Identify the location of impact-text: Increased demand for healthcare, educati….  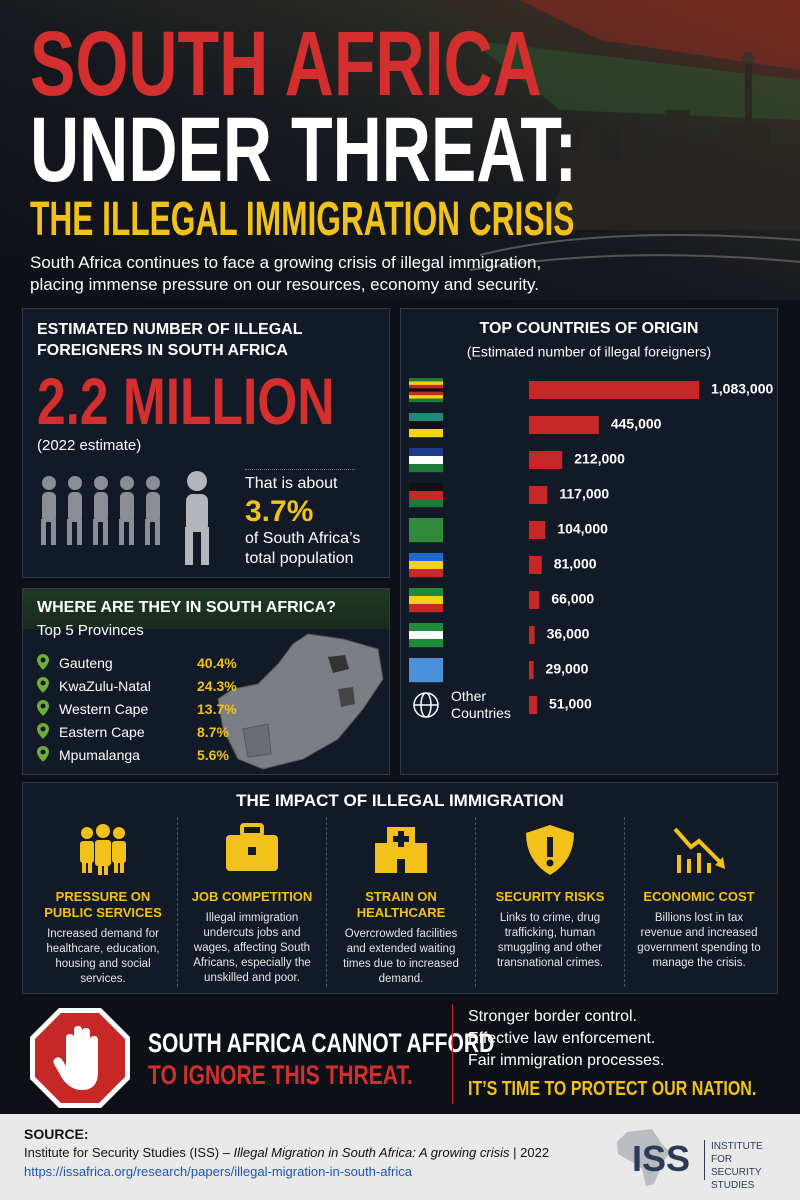
(103, 956).